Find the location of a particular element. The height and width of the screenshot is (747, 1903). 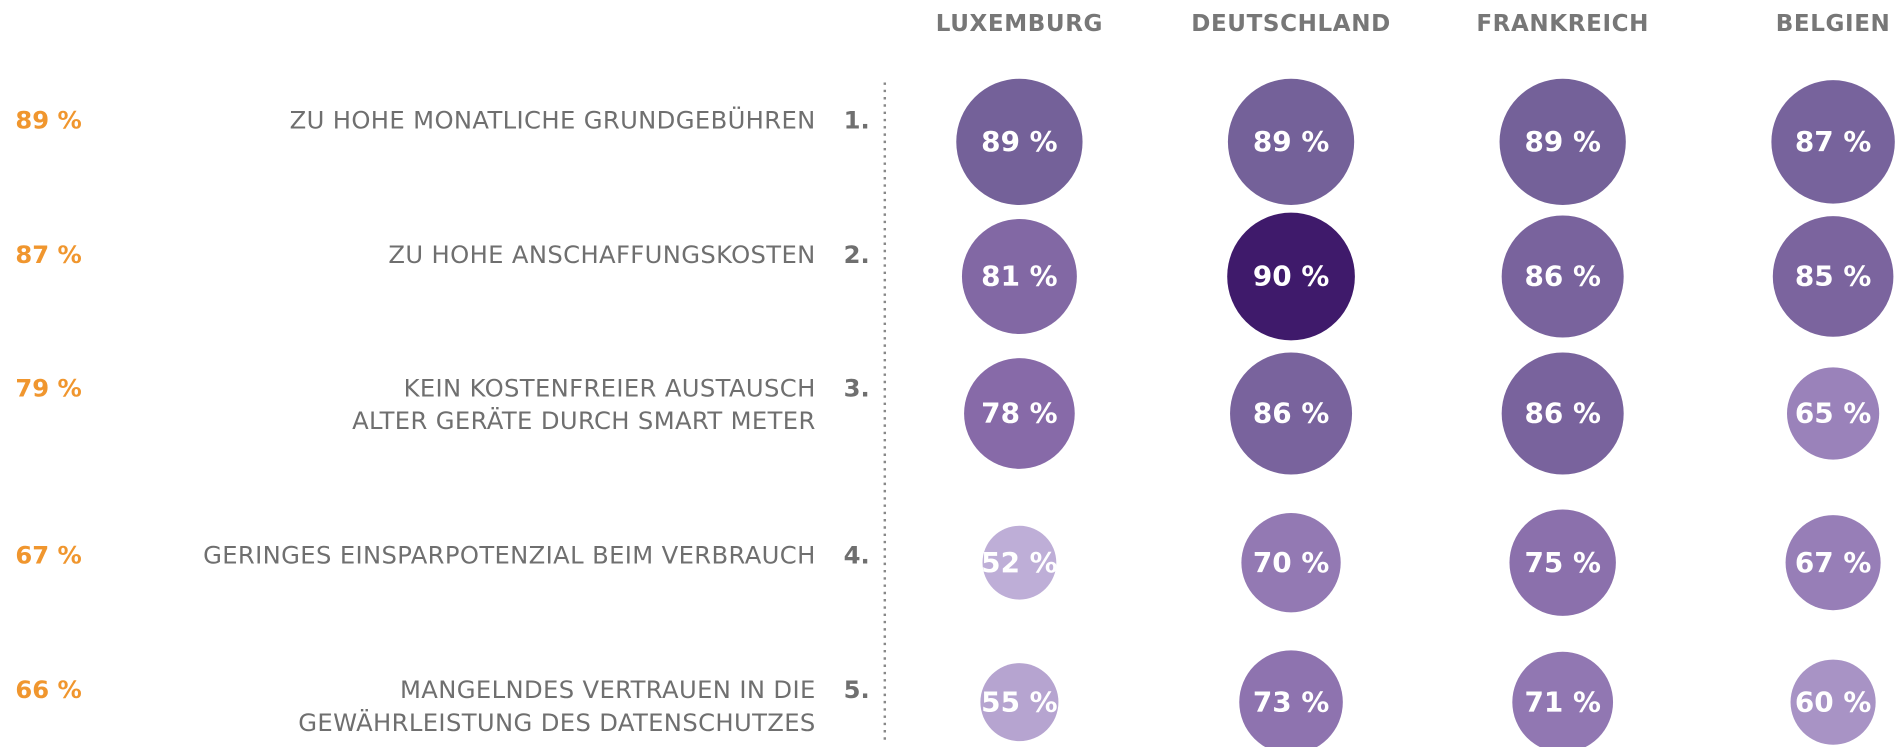

row-label: ZU HOHE ANSCHAFFUNGSKOSTEN is located at coordinates (601, 254).